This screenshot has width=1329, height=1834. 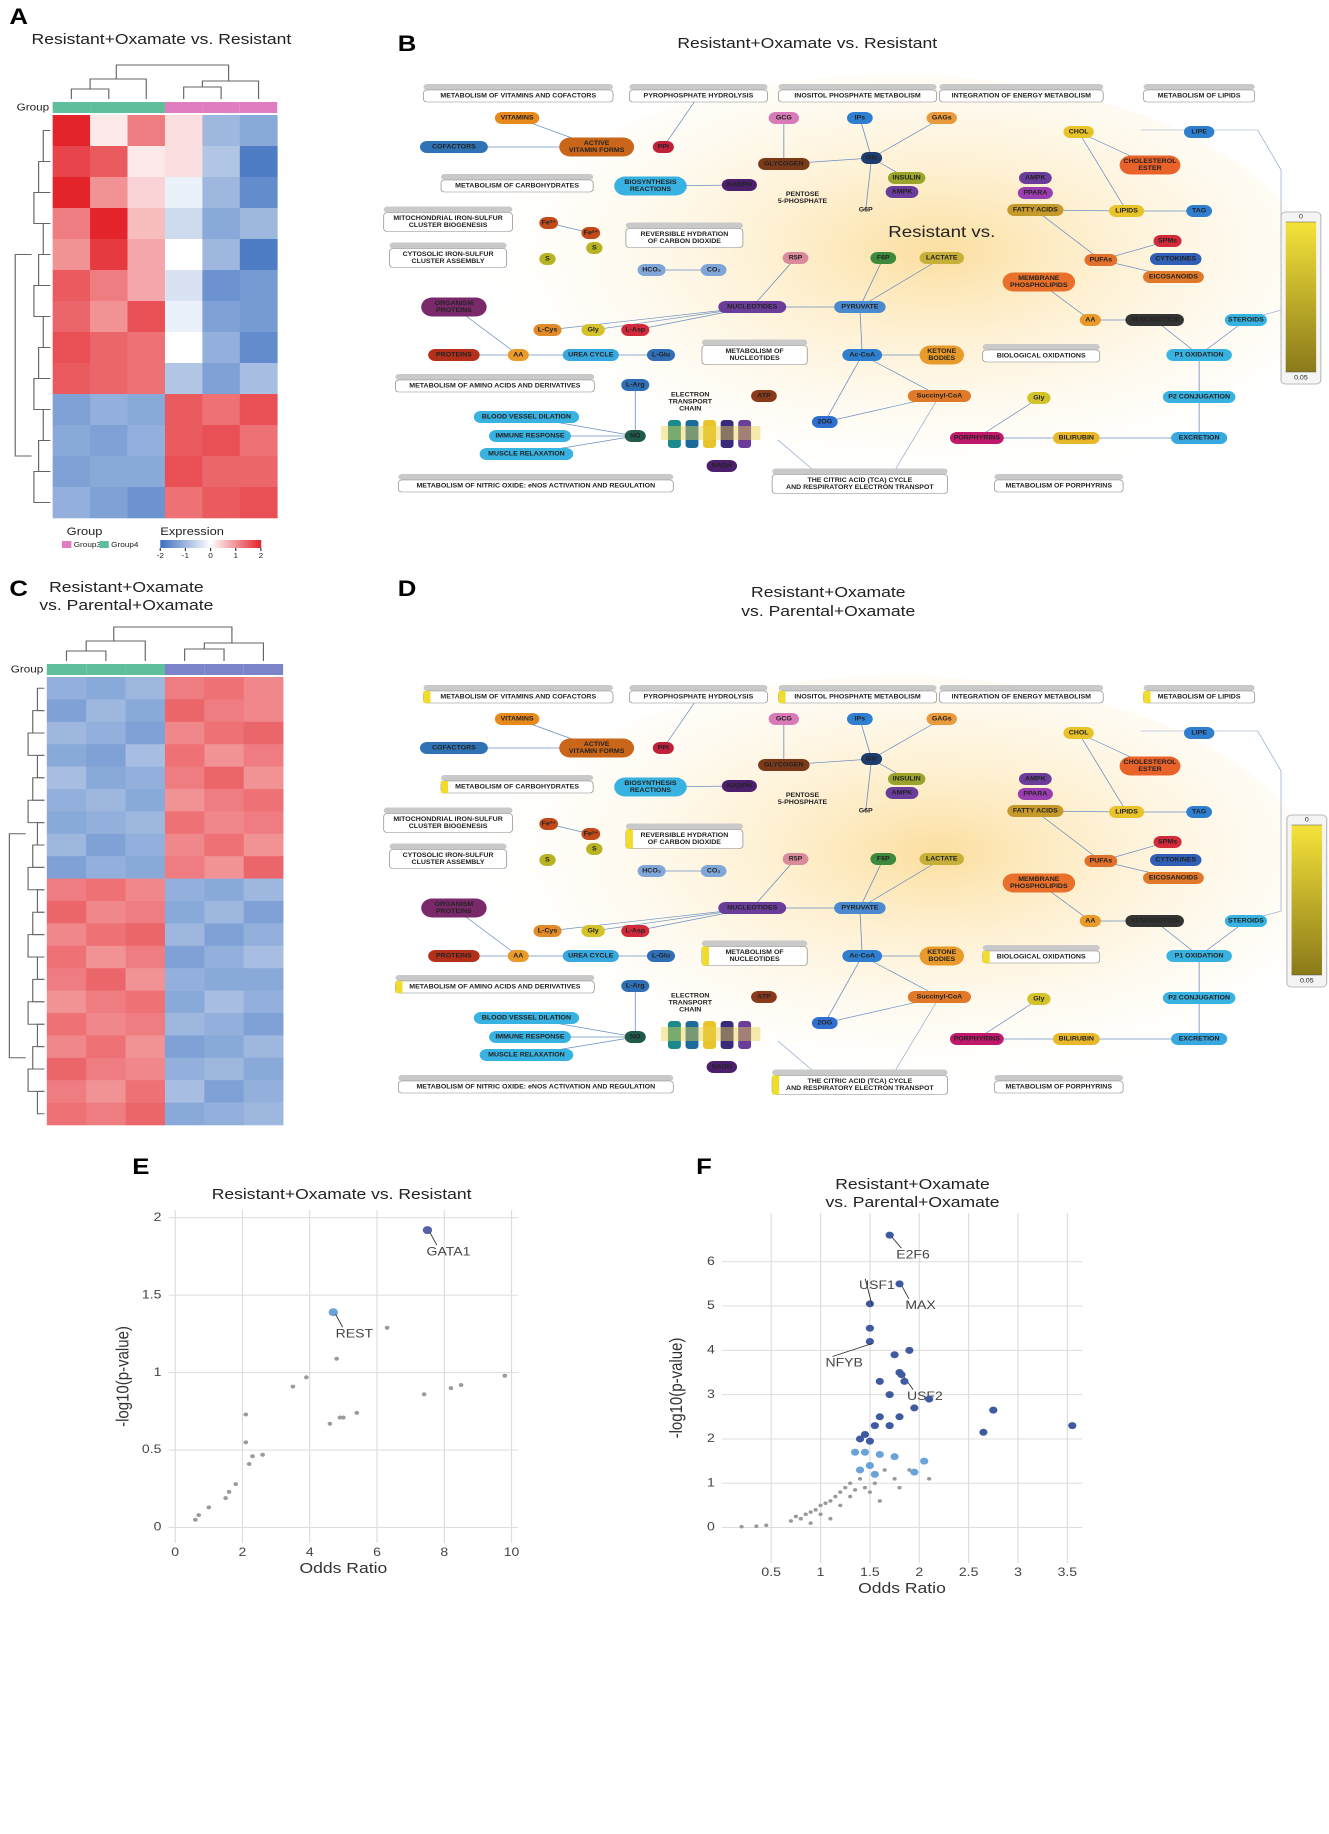 I want to click on node-label: BODIES, so click(x=942, y=358).